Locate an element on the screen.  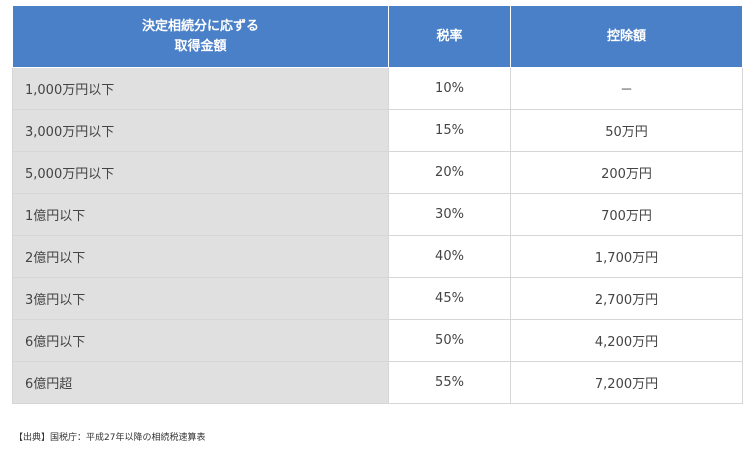
cell-amount: 2億円以下 is located at coordinates (200, 256).